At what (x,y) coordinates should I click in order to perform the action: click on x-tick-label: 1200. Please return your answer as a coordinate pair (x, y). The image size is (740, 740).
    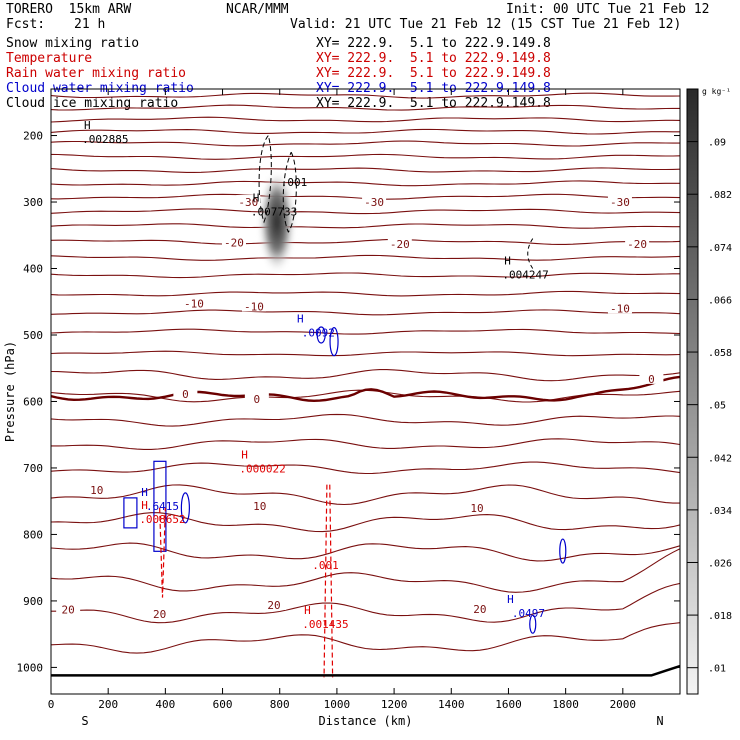
    Looking at the image, I should click on (394, 704).